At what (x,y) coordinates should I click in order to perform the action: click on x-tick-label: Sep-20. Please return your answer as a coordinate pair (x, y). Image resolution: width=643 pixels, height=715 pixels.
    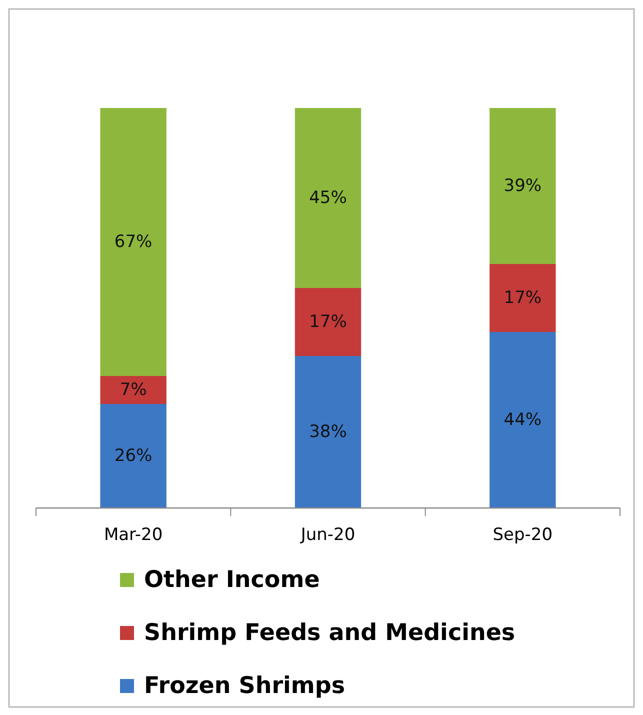
    Looking at the image, I should click on (522, 535).